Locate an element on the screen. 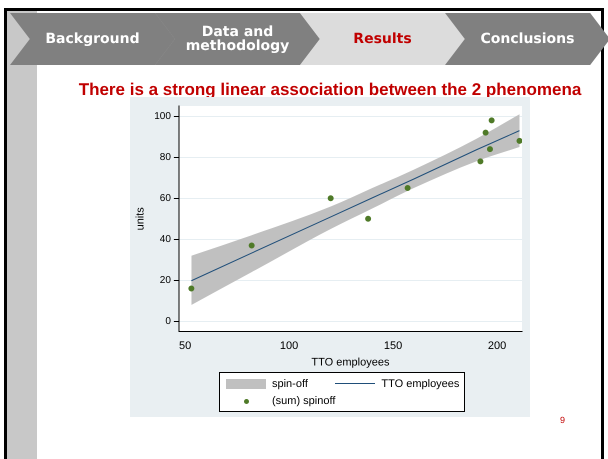  y-tick-label: 40 is located at coordinates (166, 240).